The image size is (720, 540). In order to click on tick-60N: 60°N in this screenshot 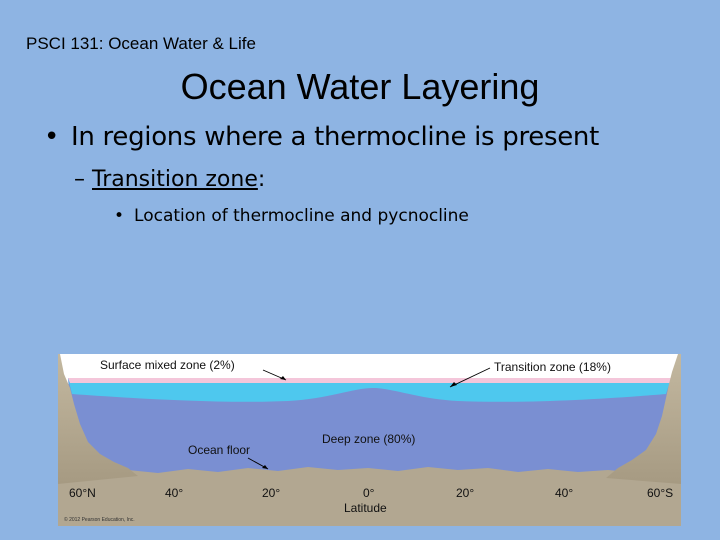, I will do `click(82, 493)`.